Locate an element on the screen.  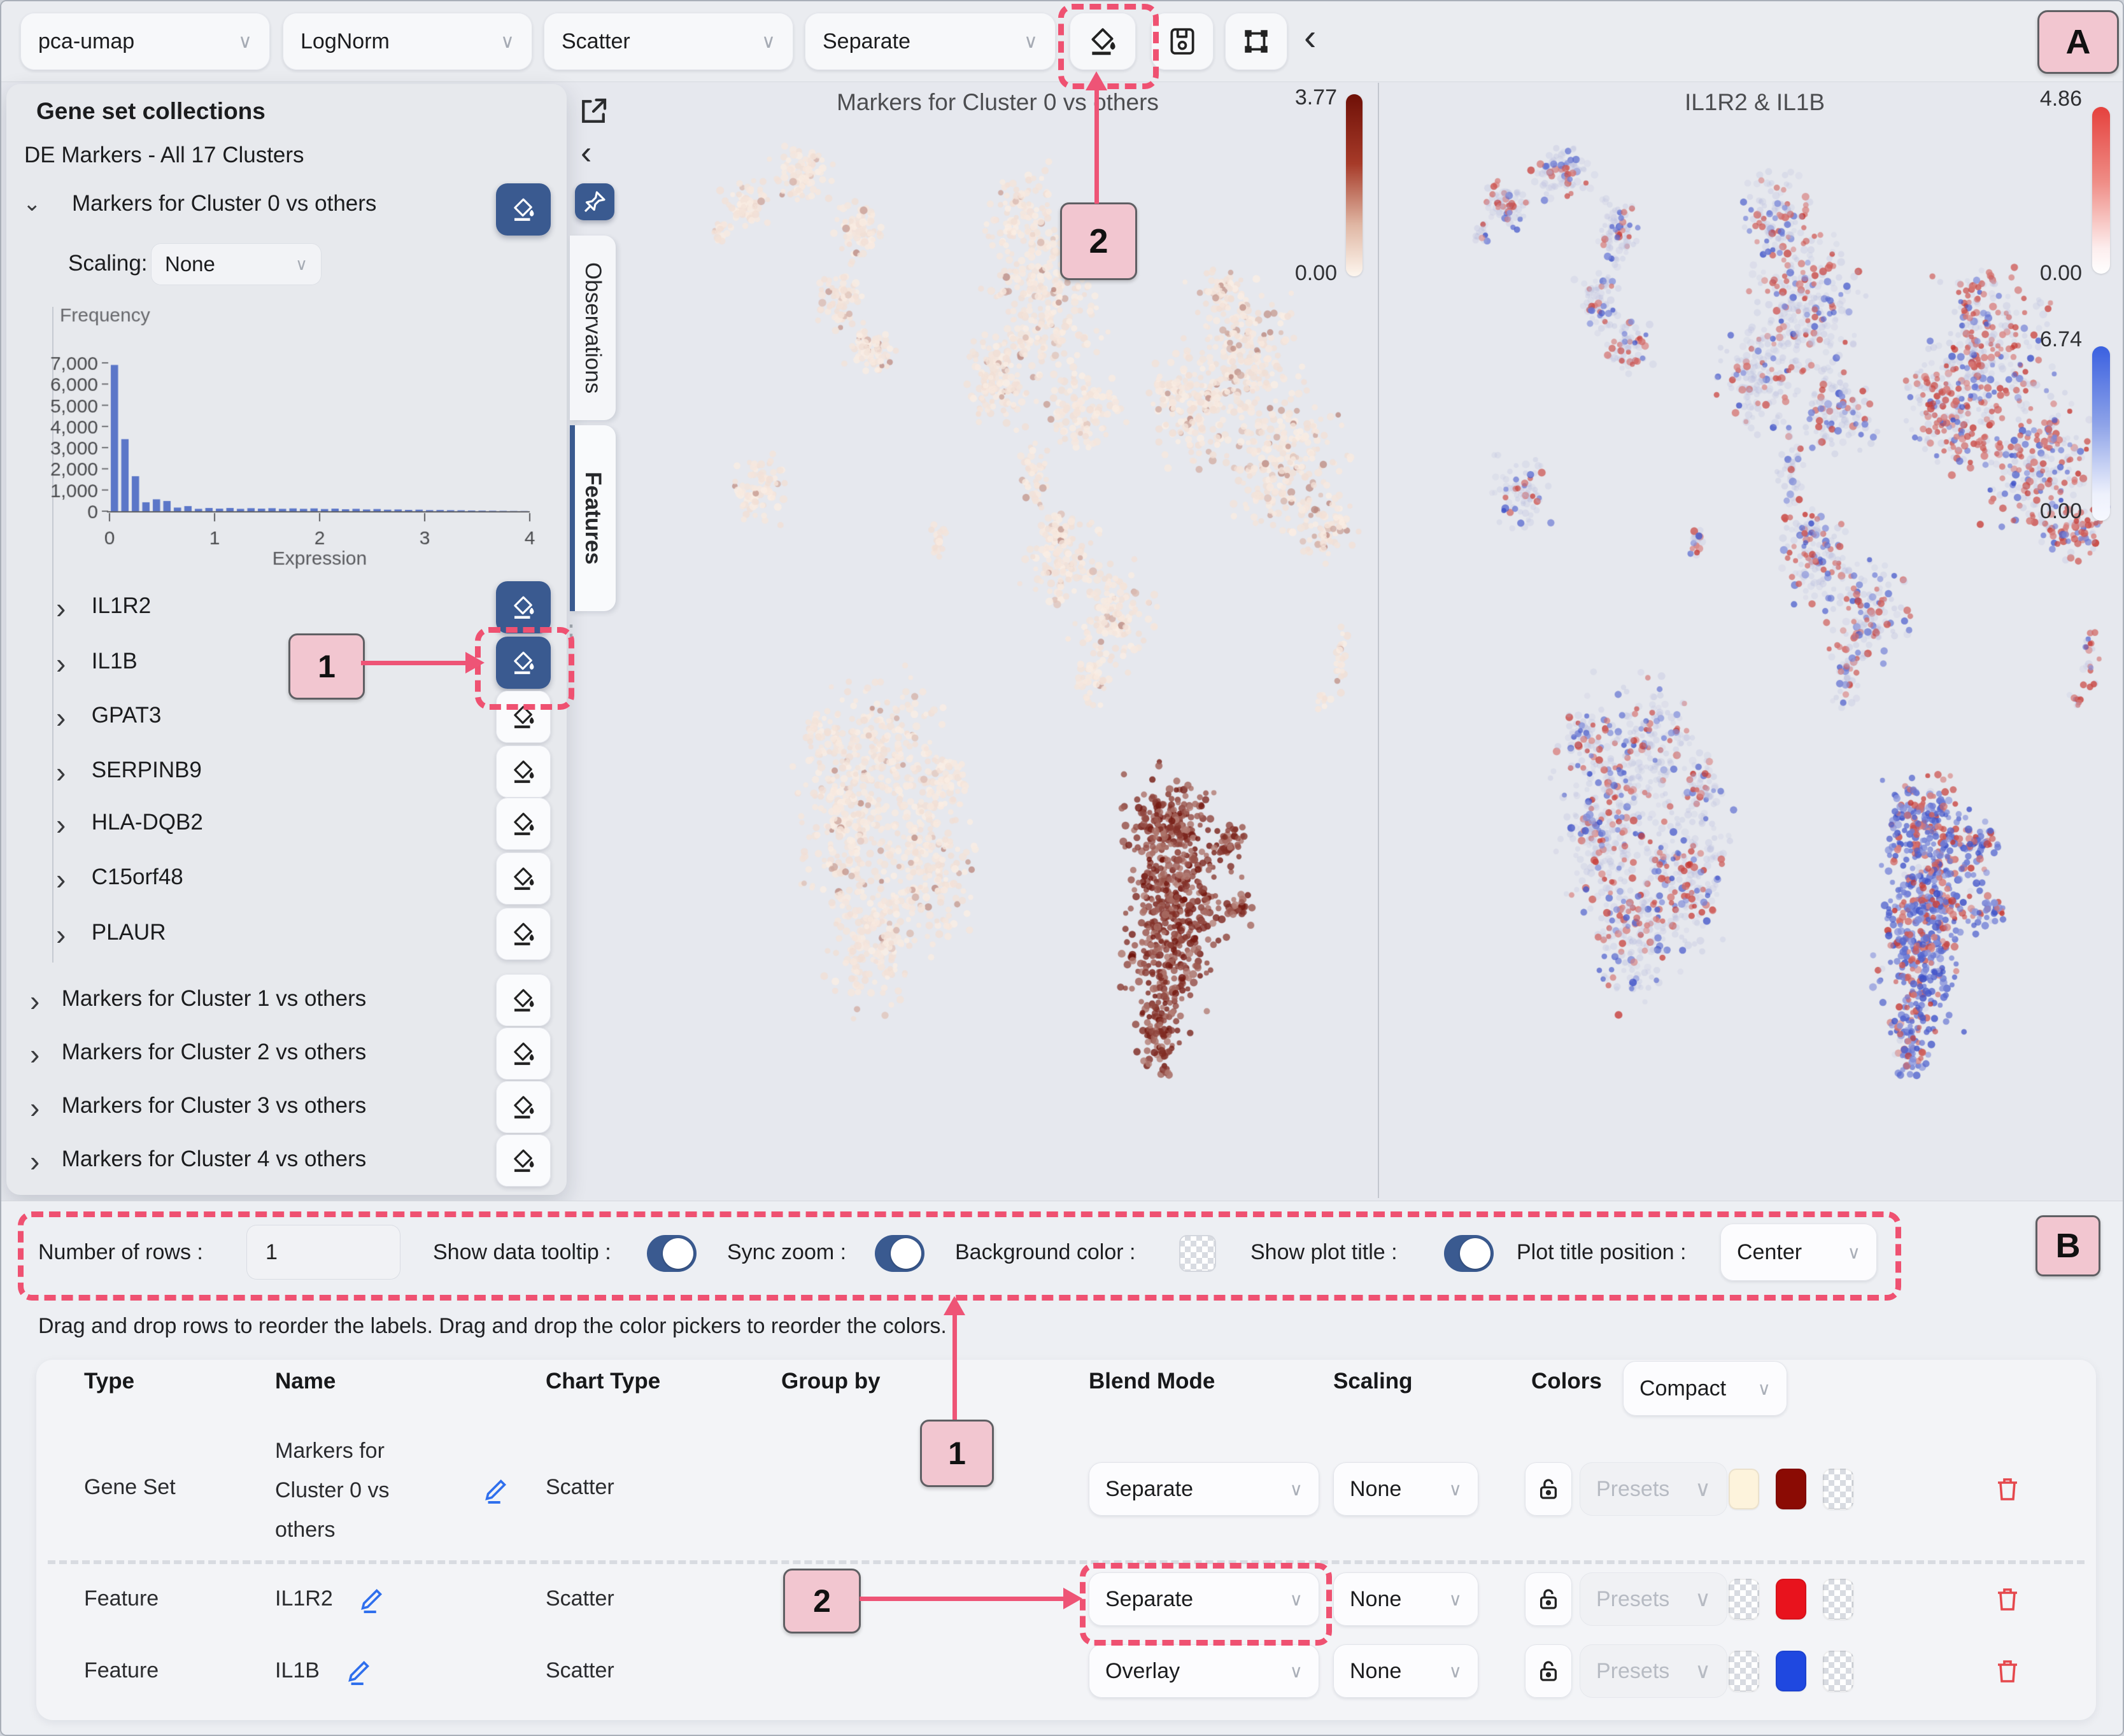
selection-frame-button is located at coordinates (1256, 41).